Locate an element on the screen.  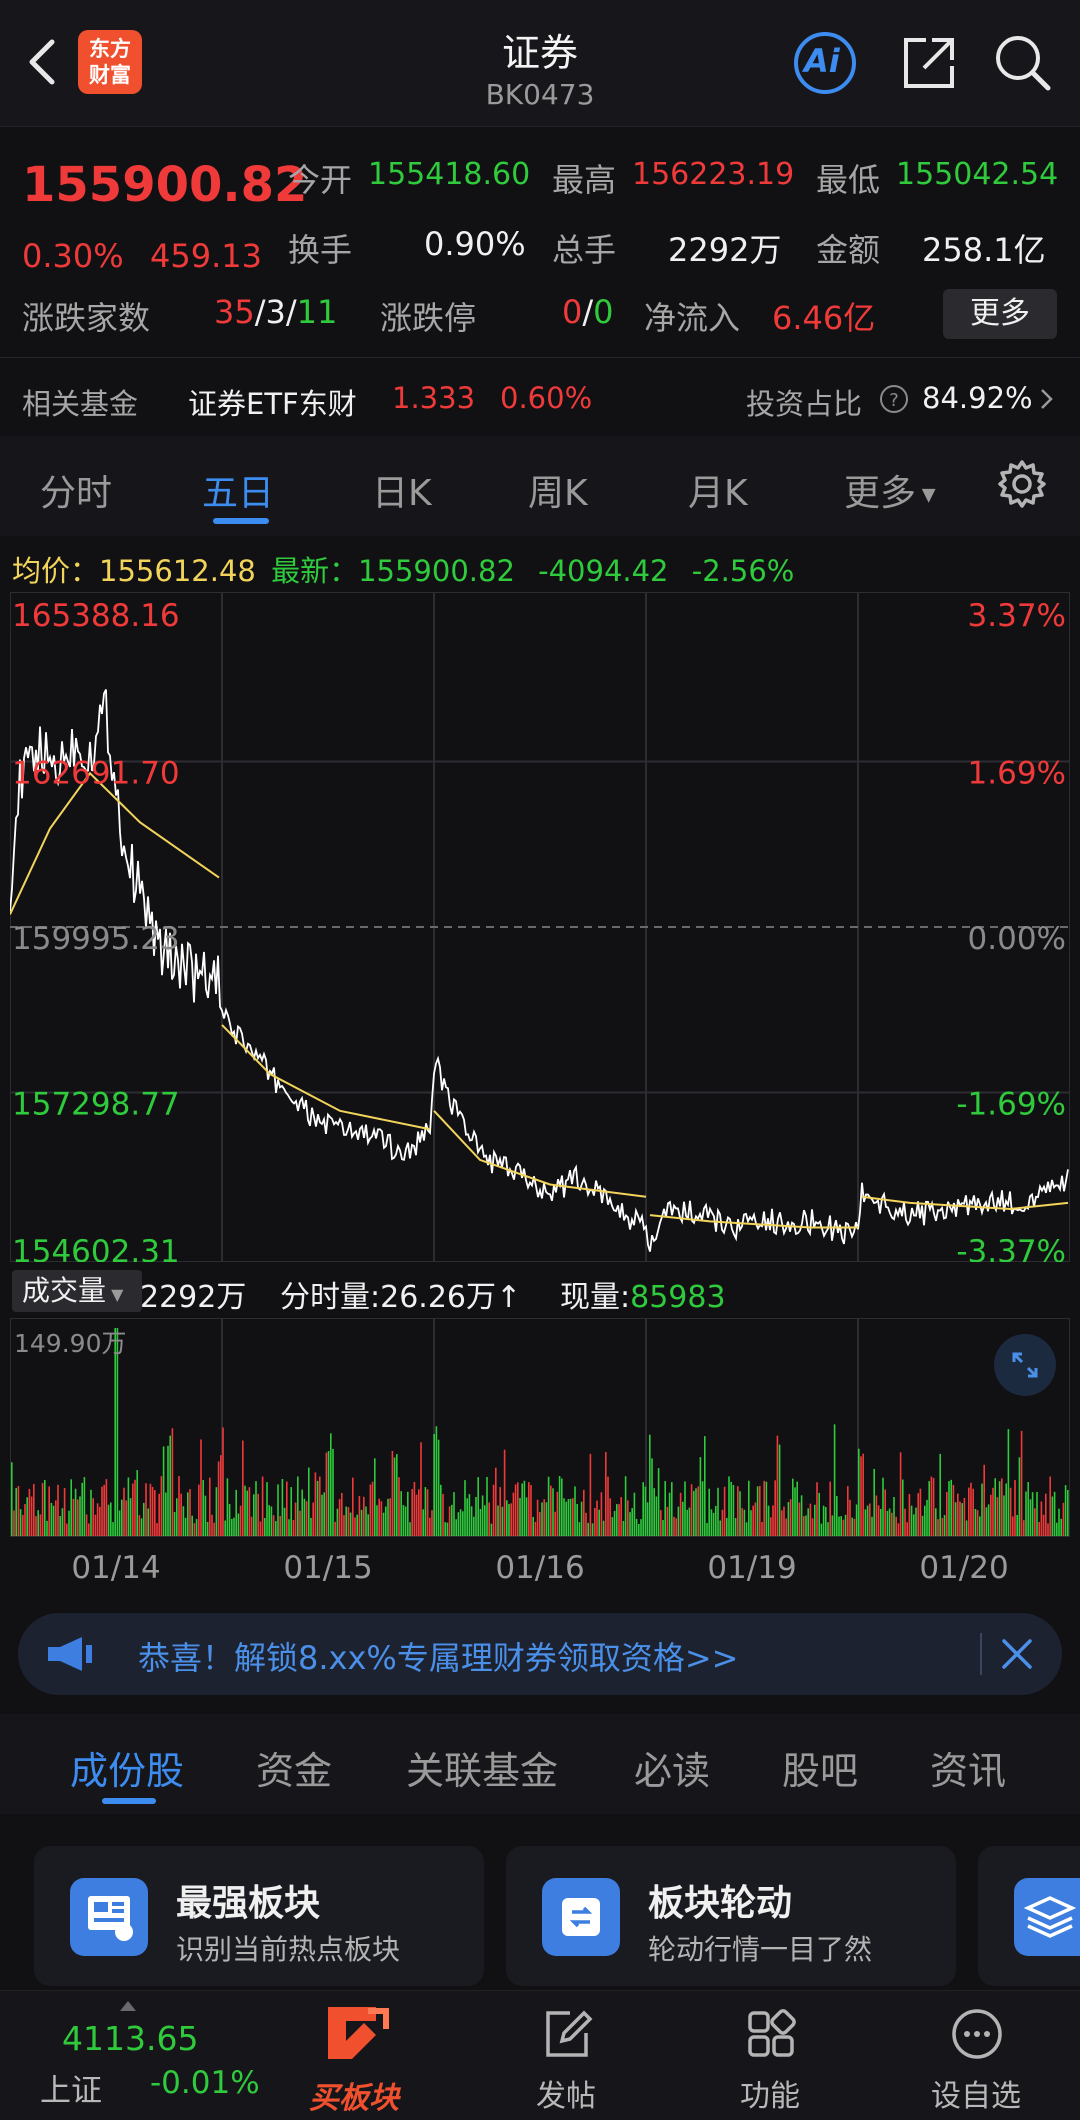
card-sector-rotation: 板块轮动 轮动行情一目了然 is located at coordinates (731, 1916).